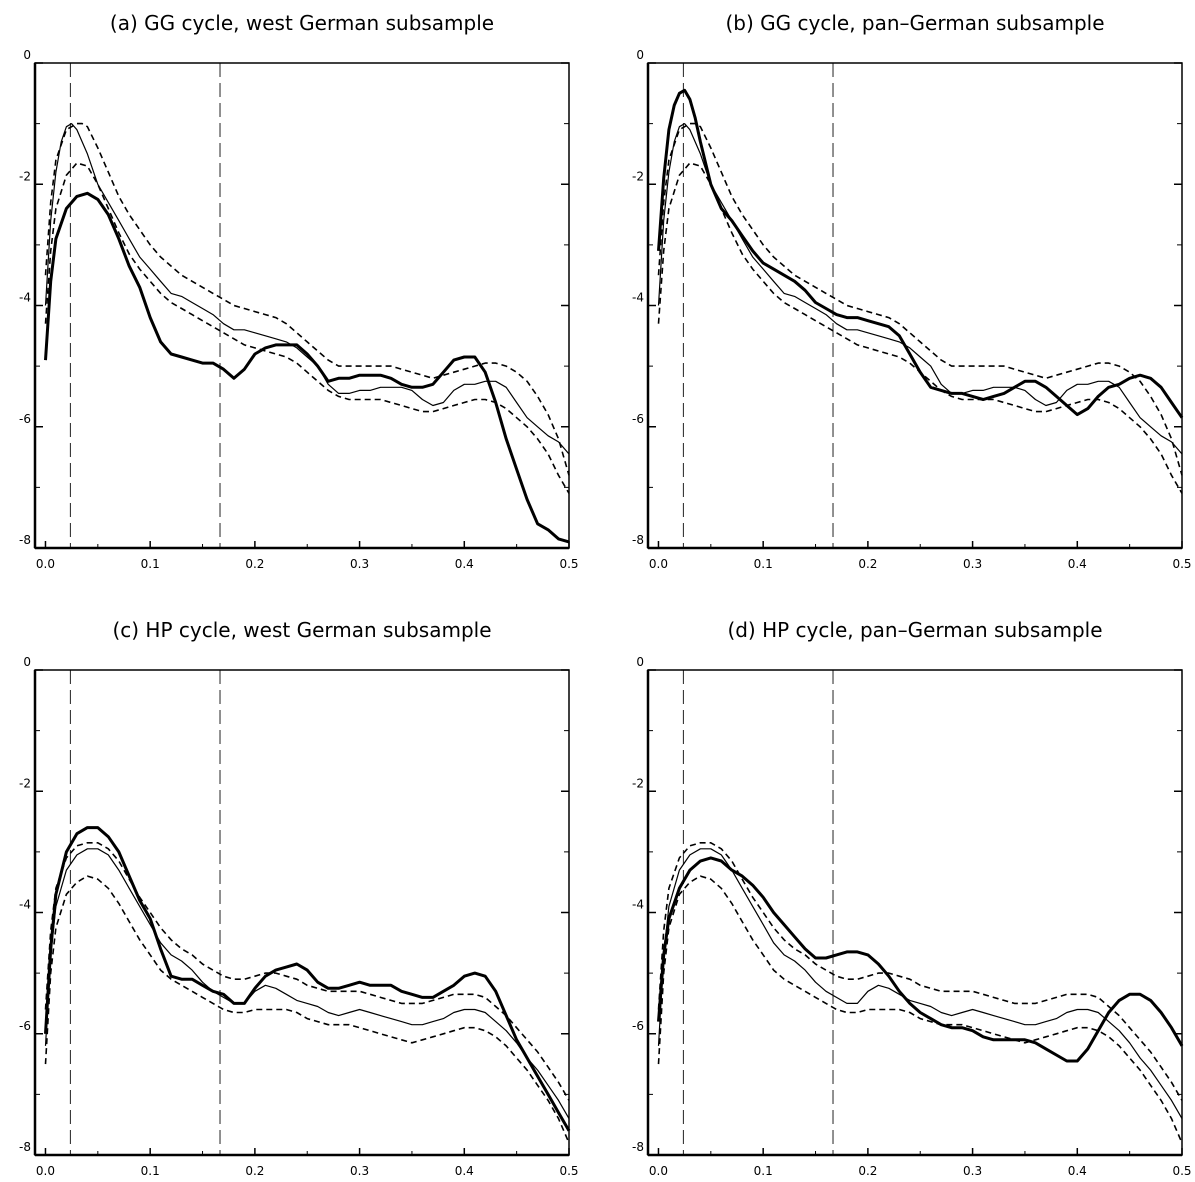  Describe the element at coordinates (640, 662) in the screenshot. I see `panel-d-ytick-label-4: 0` at that location.